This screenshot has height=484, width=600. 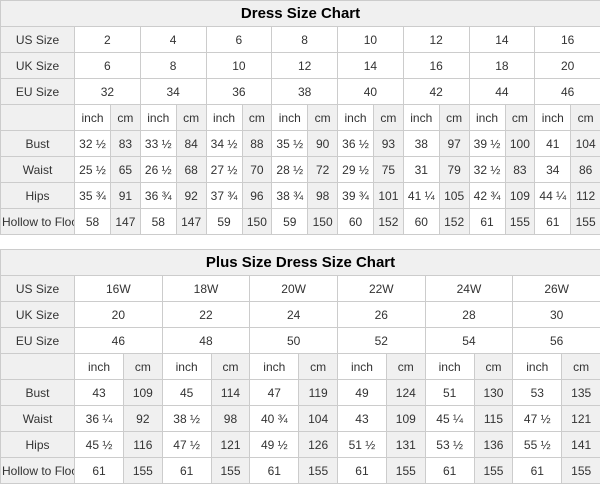 I want to click on size-value-cell: 14, so click(x=371, y=66).